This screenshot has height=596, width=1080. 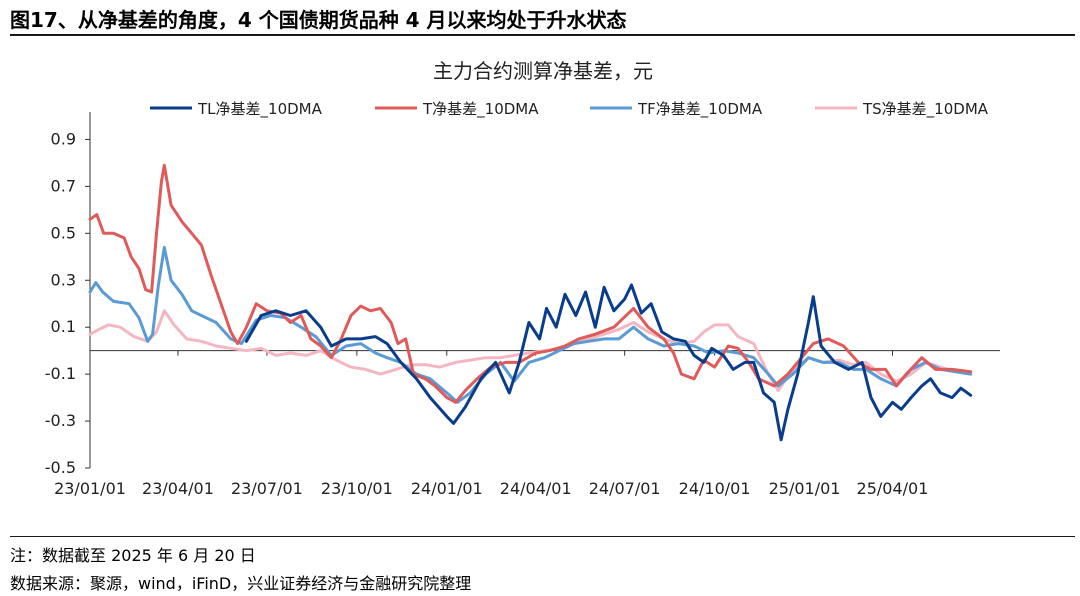 I want to click on x-tick-label: 24/07/01, so click(x=625, y=488).